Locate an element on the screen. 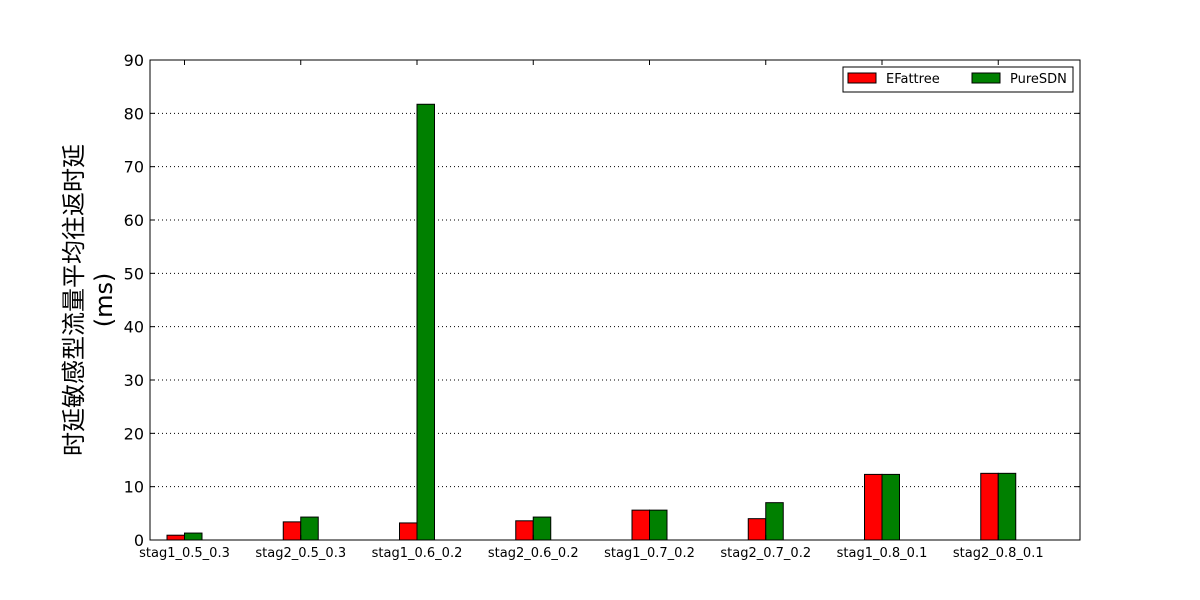  bar-efattree-stag1_0.5_0.3 is located at coordinates (175, 537).